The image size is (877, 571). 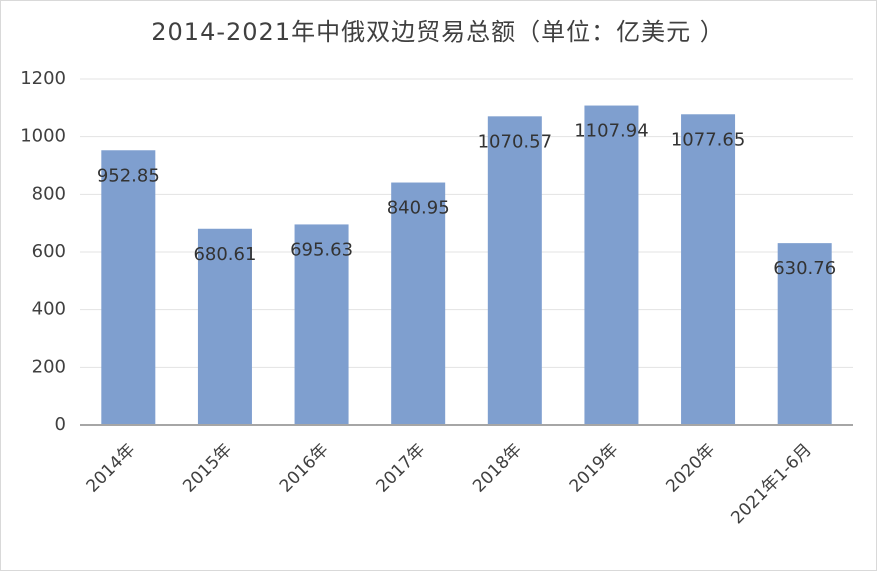 I want to click on y-tick-label: 200, so click(x=49, y=366).